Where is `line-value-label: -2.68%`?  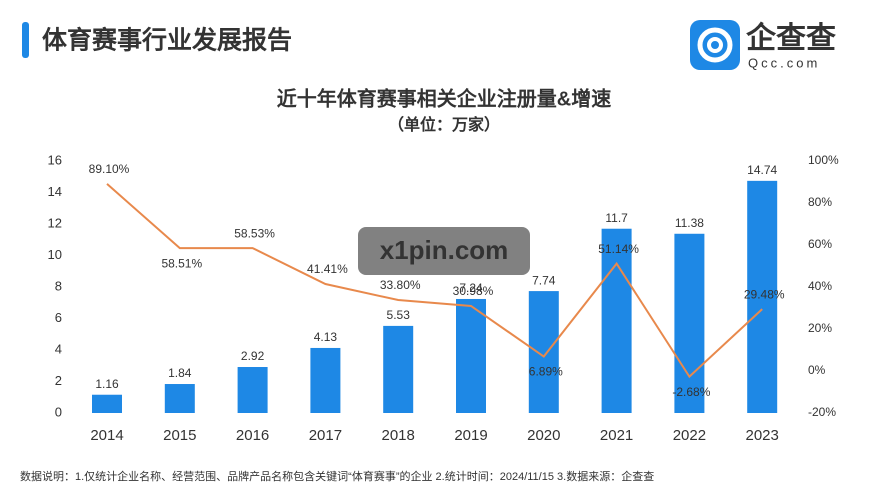 line-value-label: -2.68% is located at coordinates (691, 392).